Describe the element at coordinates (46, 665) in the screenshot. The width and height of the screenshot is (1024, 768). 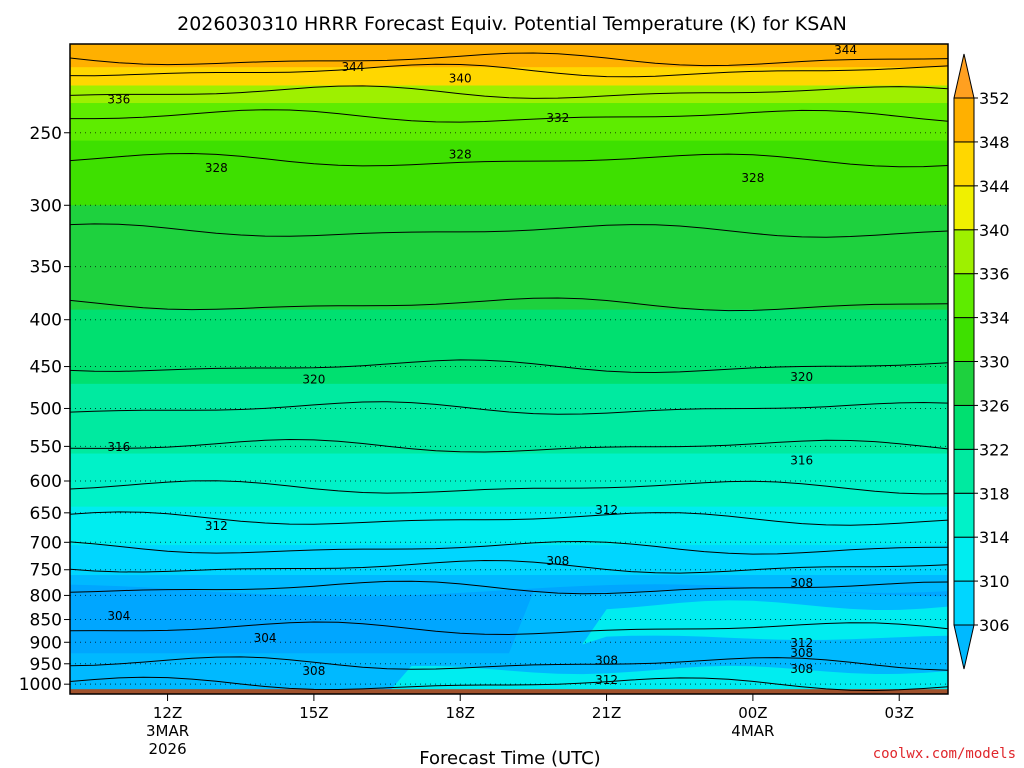
I see `y-tick-label: 950` at that location.